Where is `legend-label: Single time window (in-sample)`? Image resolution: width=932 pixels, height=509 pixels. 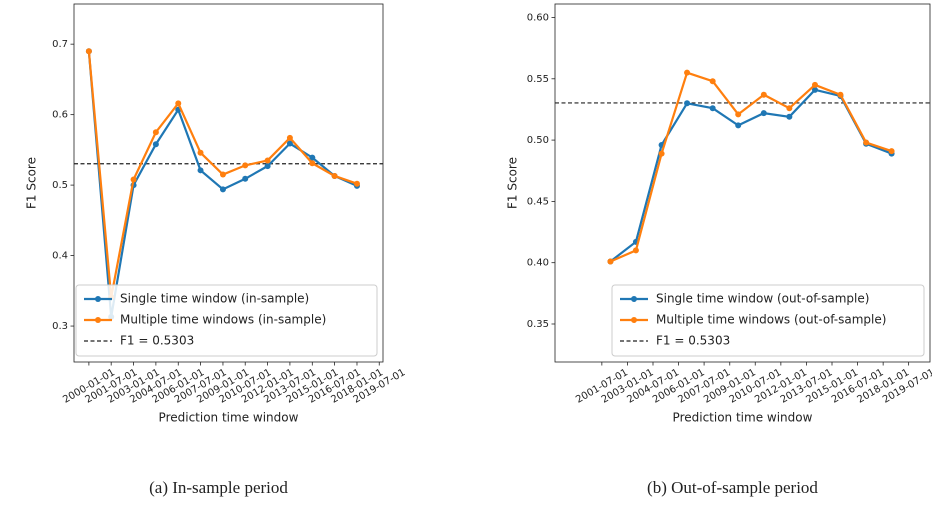 legend-label: Single time window (in-sample) is located at coordinates (214, 299).